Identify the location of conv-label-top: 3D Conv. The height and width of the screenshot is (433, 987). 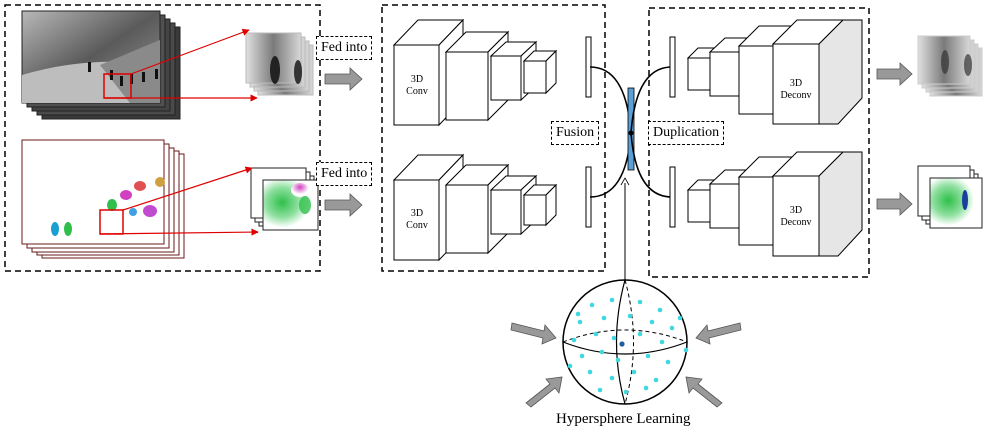
(417, 86).